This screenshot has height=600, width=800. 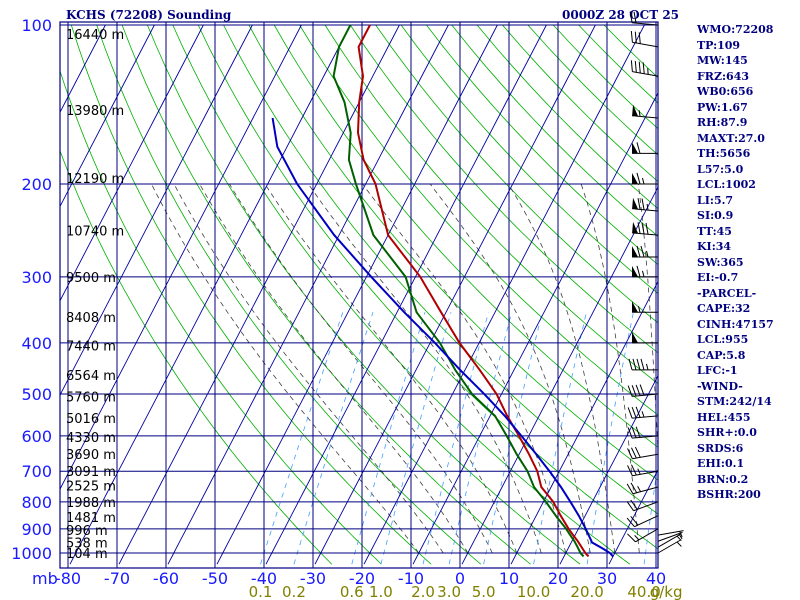 I want to click on pressure-tick-label: 800, so click(x=36, y=502).